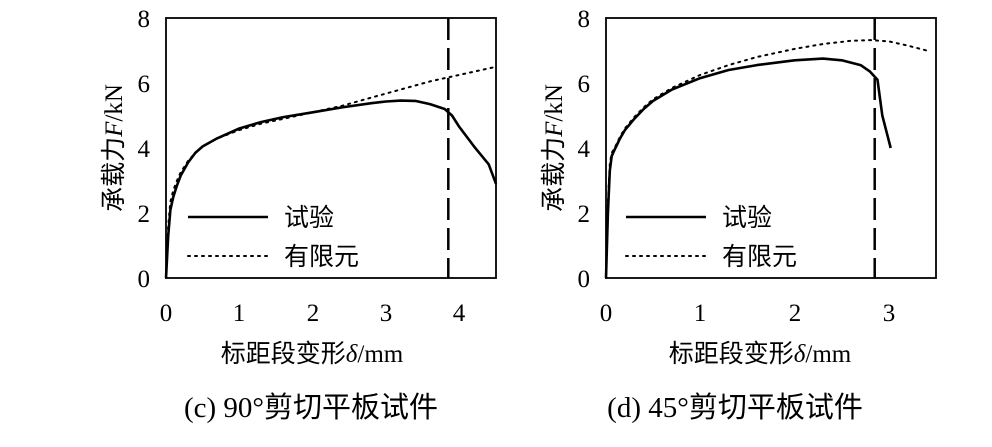 The width and height of the screenshot is (992, 447). Describe the element at coordinates (459, 313) in the screenshot. I see `x-tick-label: 4` at that location.